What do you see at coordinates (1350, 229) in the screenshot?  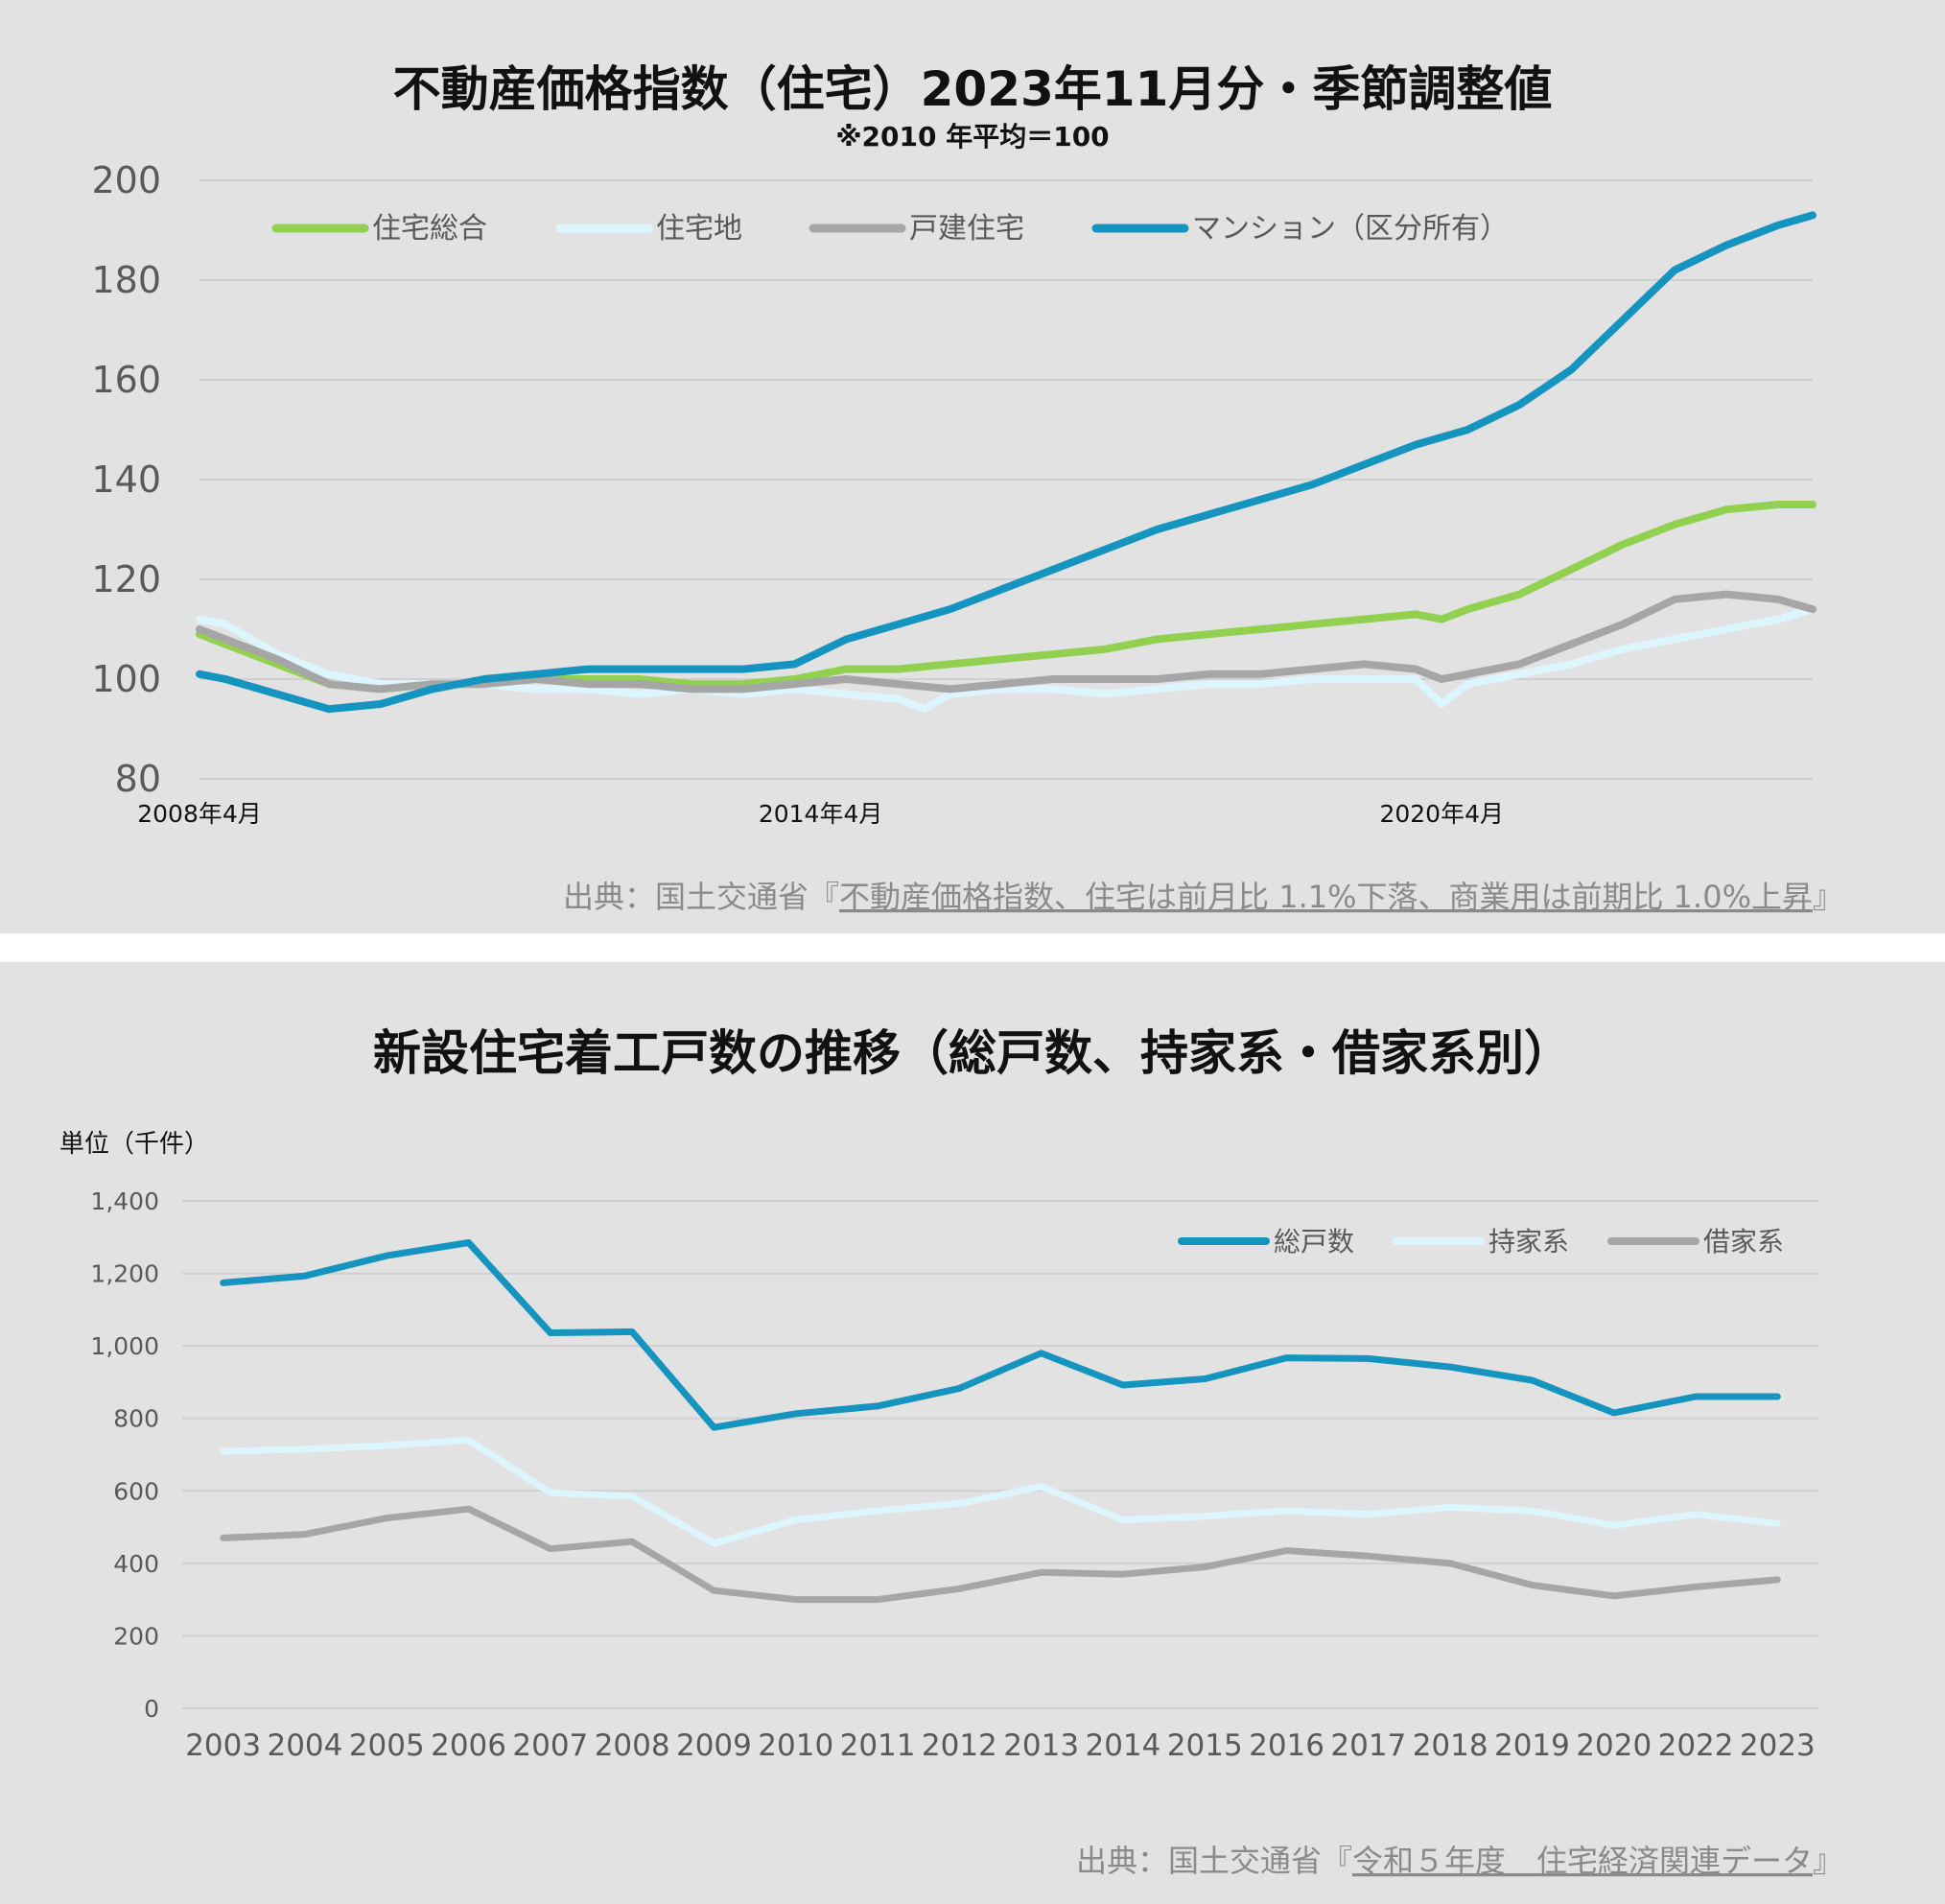 I see `legend-label: マンション（区分所有）` at bounding box center [1350, 229].